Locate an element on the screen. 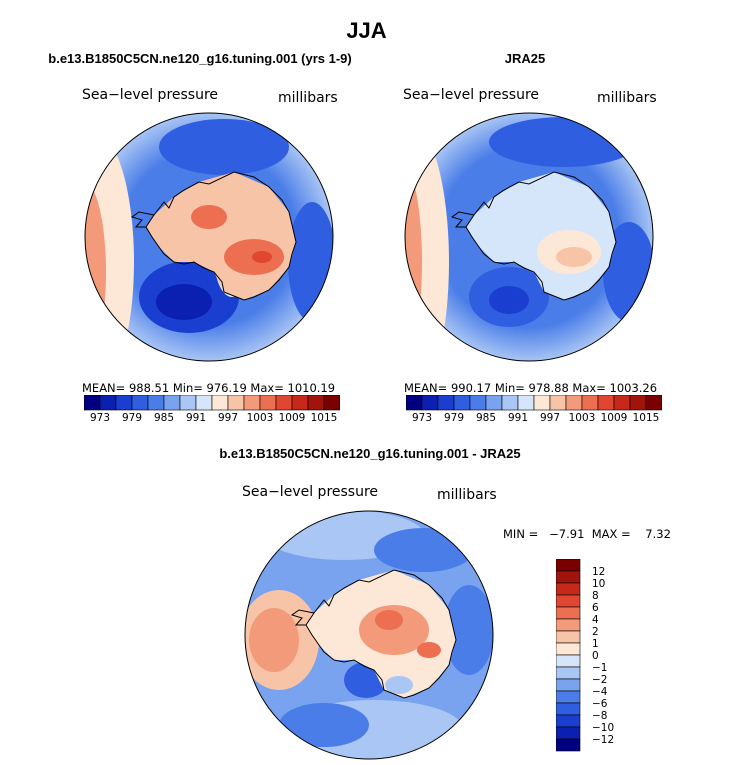  panel2-map is located at coordinates (529, 237).